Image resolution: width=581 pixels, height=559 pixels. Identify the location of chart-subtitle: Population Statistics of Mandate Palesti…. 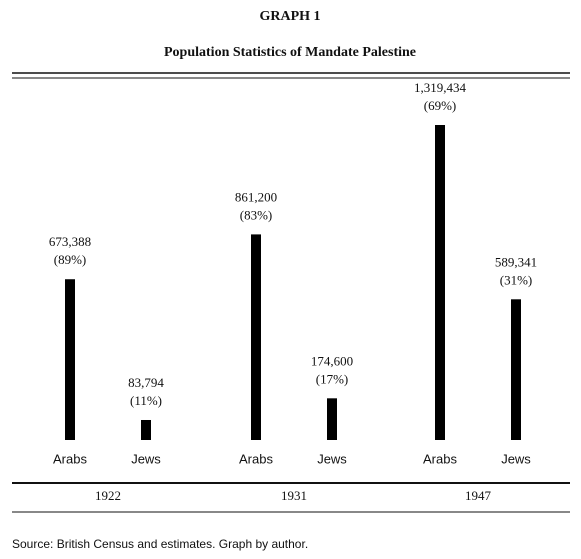
(290, 52).